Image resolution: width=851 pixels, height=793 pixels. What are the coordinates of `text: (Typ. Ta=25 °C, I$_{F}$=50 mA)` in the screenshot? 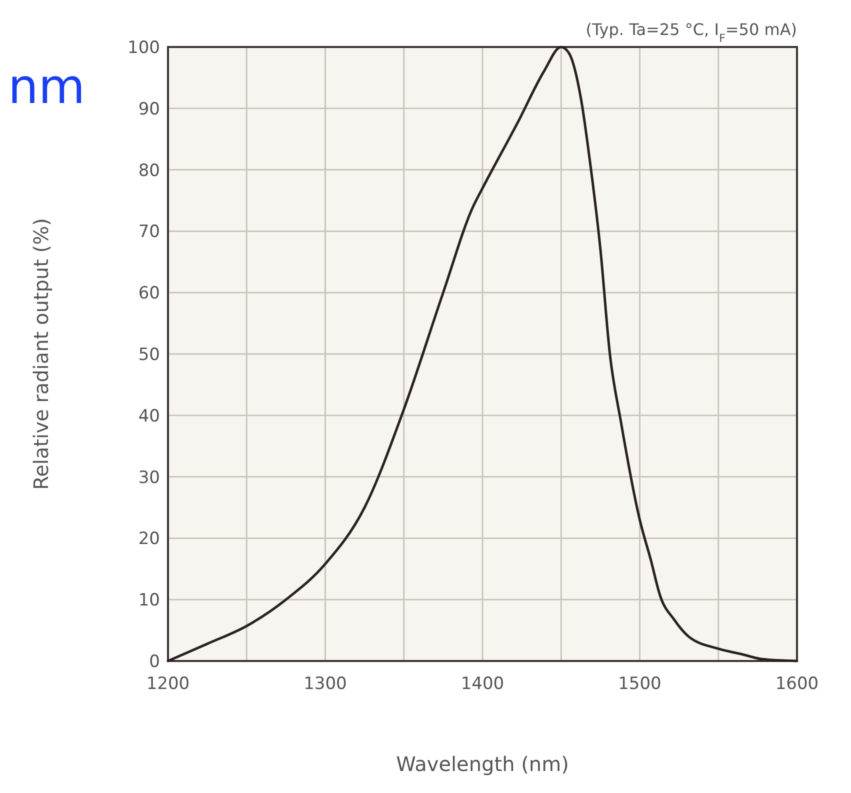 It's located at (691, 32).